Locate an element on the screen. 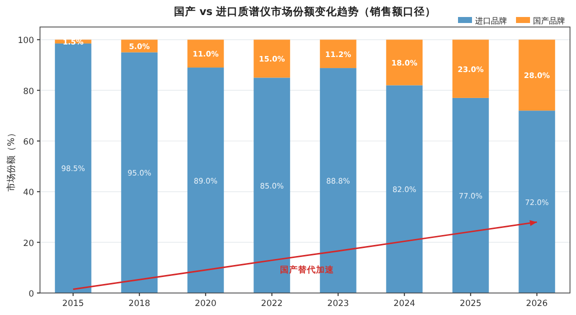 This screenshot has height=315, width=576. chart-title: 国产 vs 进口质谱仪市场份额变化趋势（销售额口径） is located at coordinates (305, 11).